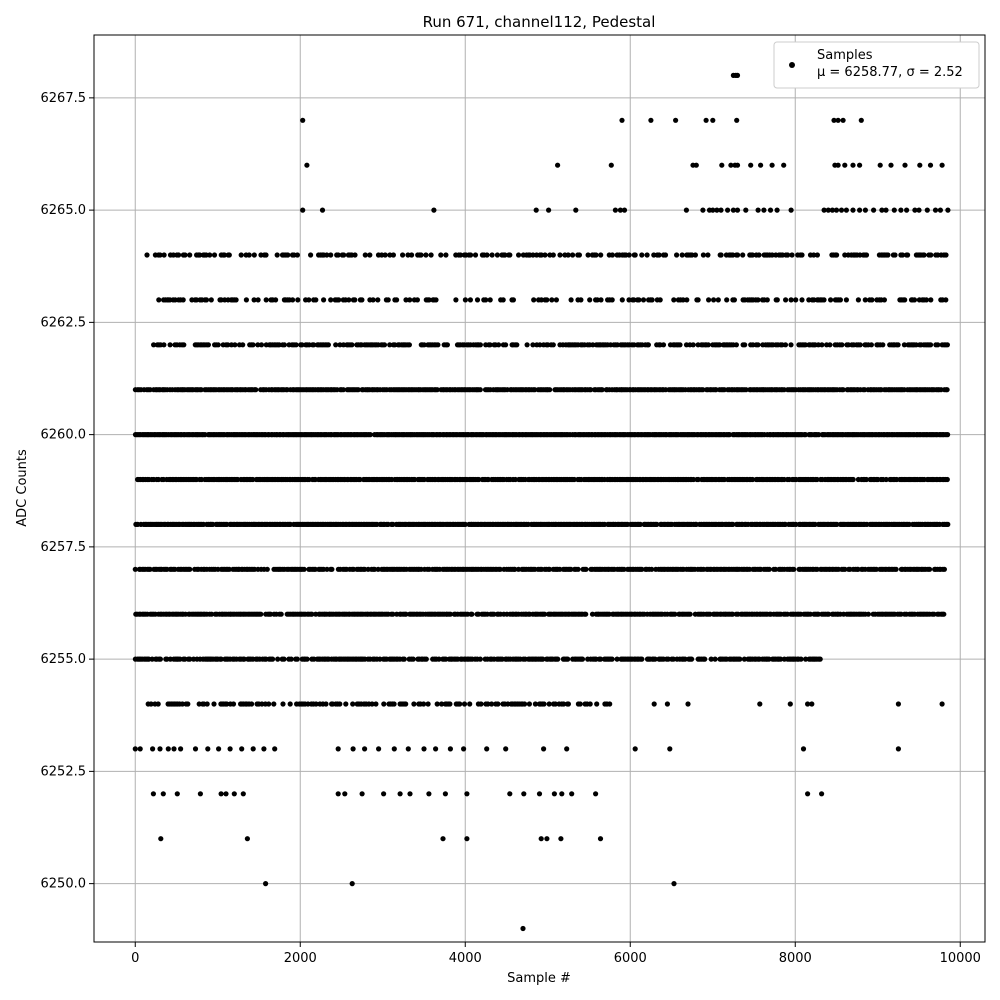 The width and height of the screenshot is (1000, 1000). What do you see at coordinates (64, 771) in the screenshot?
I see `y-tick-label: 6252.5` at bounding box center [64, 771].